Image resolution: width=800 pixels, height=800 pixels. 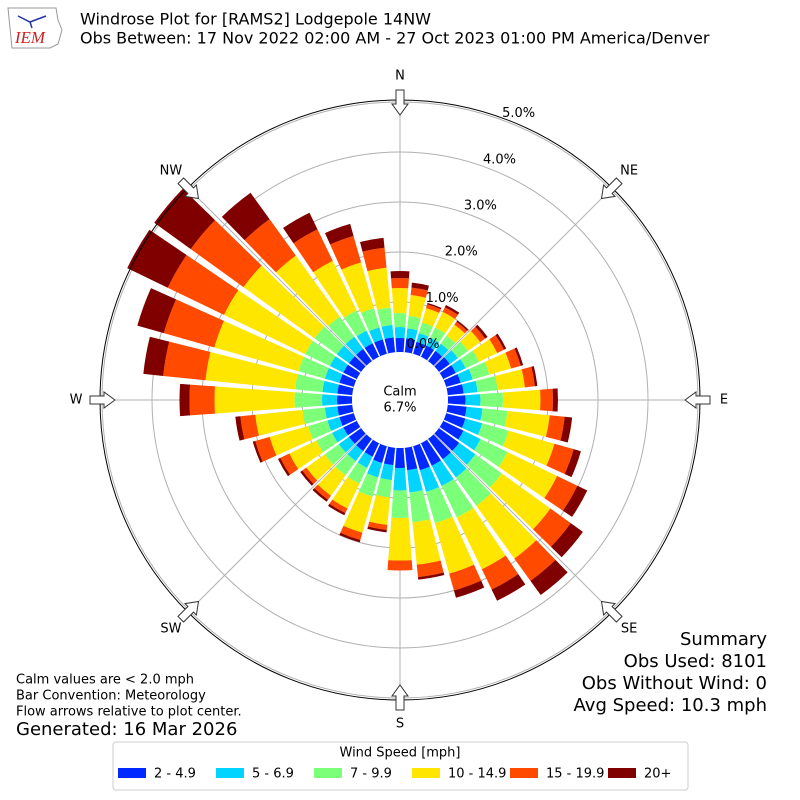 What do you see at coordinates (170, 629) in the screenshot?
I see `direction-label: SW` at bounding box center [170, 629].